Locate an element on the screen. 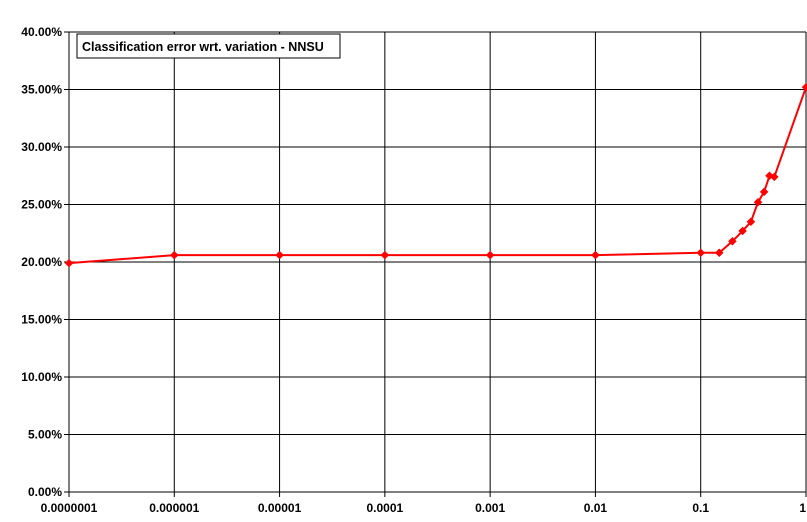 The width and height of the screenshot is (807, 522). y-tick-label: 30.00% is located at coordinates (41, 147).